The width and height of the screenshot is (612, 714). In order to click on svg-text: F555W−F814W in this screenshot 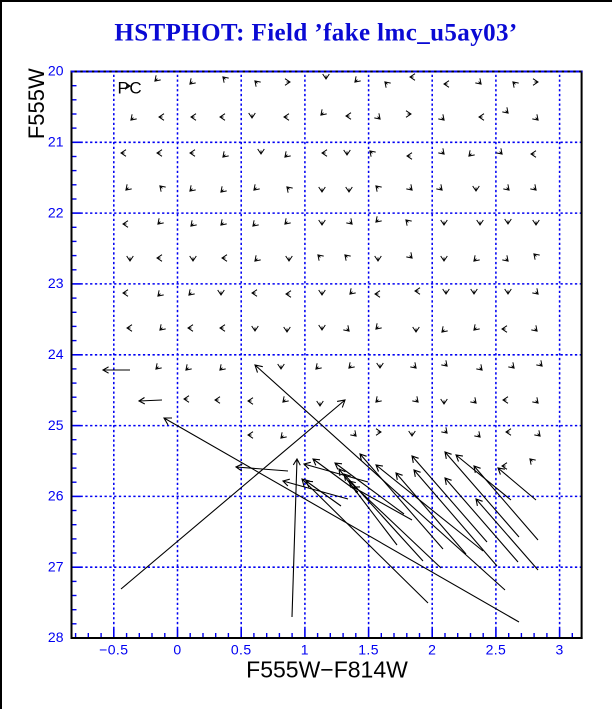, I will do `click(327, 670)`.